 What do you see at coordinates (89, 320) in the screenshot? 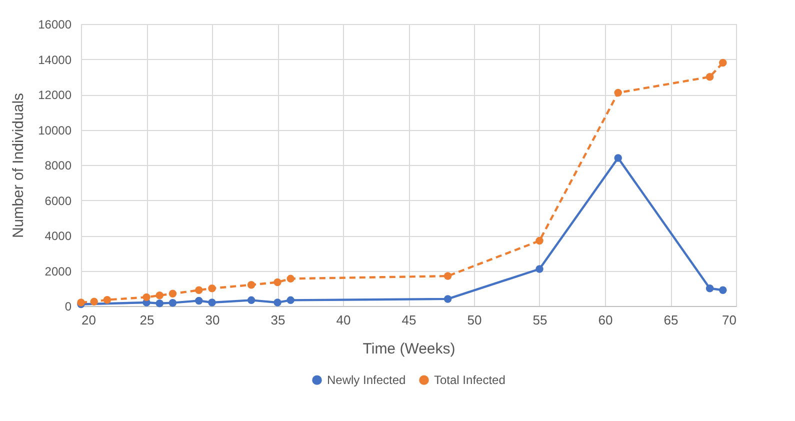
I see `x-tick-label: 20` at bounding box center [89, 320].